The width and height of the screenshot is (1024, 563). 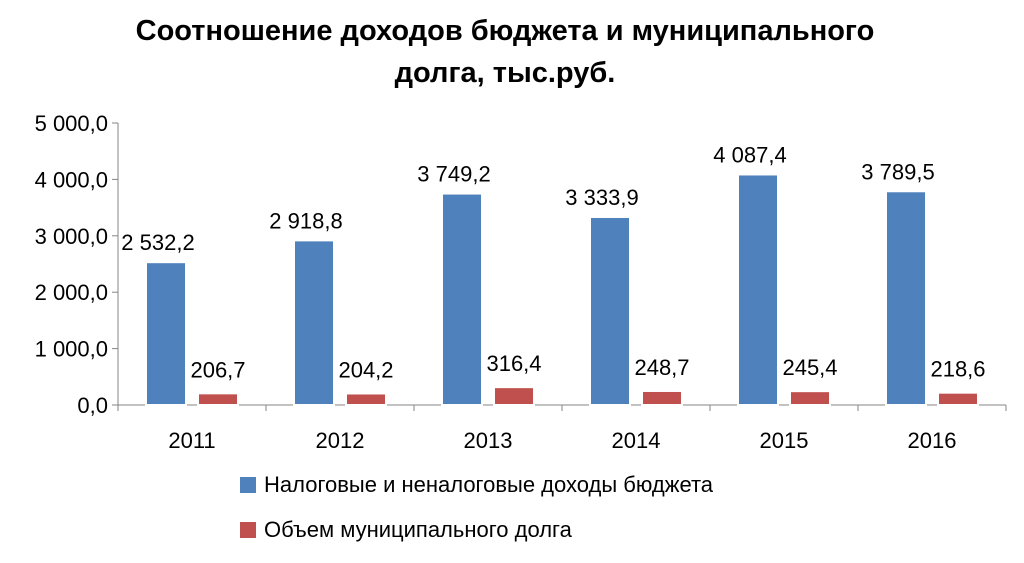 What do you see at coordinates (77, 264) in the screenshot?
I see `y-axis: 0,0 1 000,0 2 000,0 3 000,0 4 000,0 5 000,0` at bounding box center [77, 264].